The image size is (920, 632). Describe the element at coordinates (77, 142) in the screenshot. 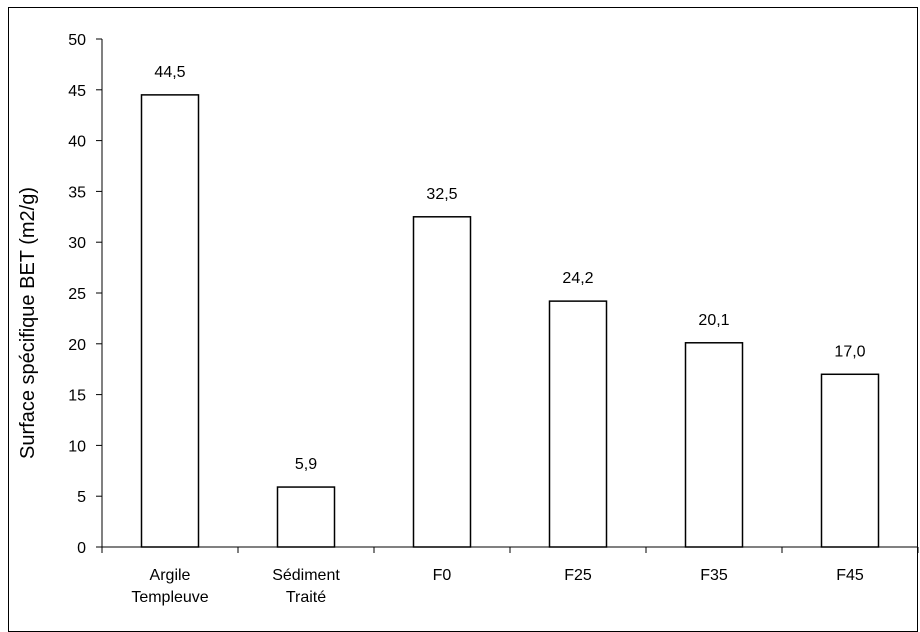

I see `y-tick-label: 40` at that location.